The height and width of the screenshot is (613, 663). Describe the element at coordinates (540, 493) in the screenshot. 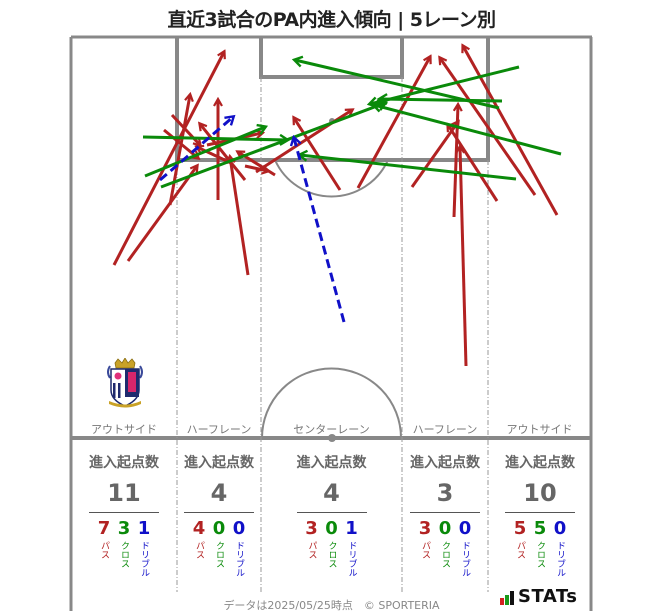

I see `stat-total: 10` at that location.